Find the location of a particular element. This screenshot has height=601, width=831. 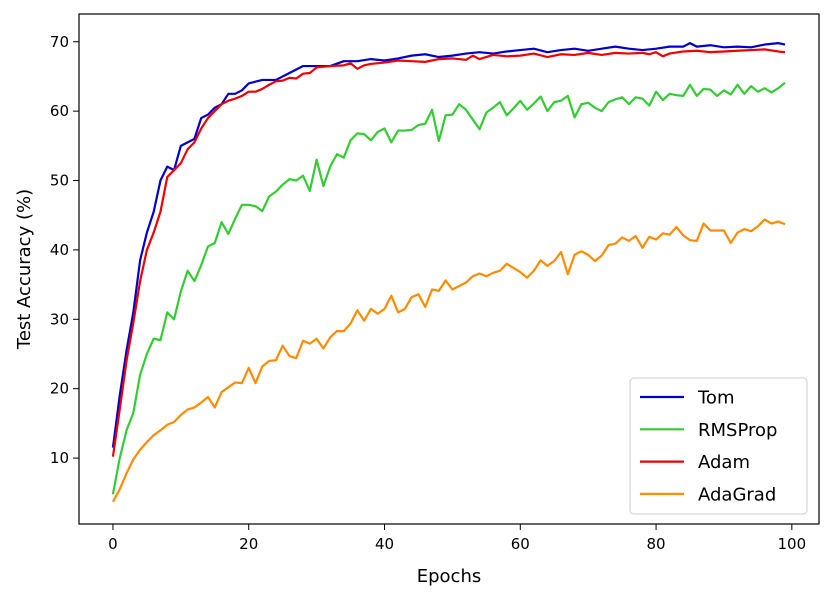

x-tick-label: 60 is located at coordinates (520, 544).